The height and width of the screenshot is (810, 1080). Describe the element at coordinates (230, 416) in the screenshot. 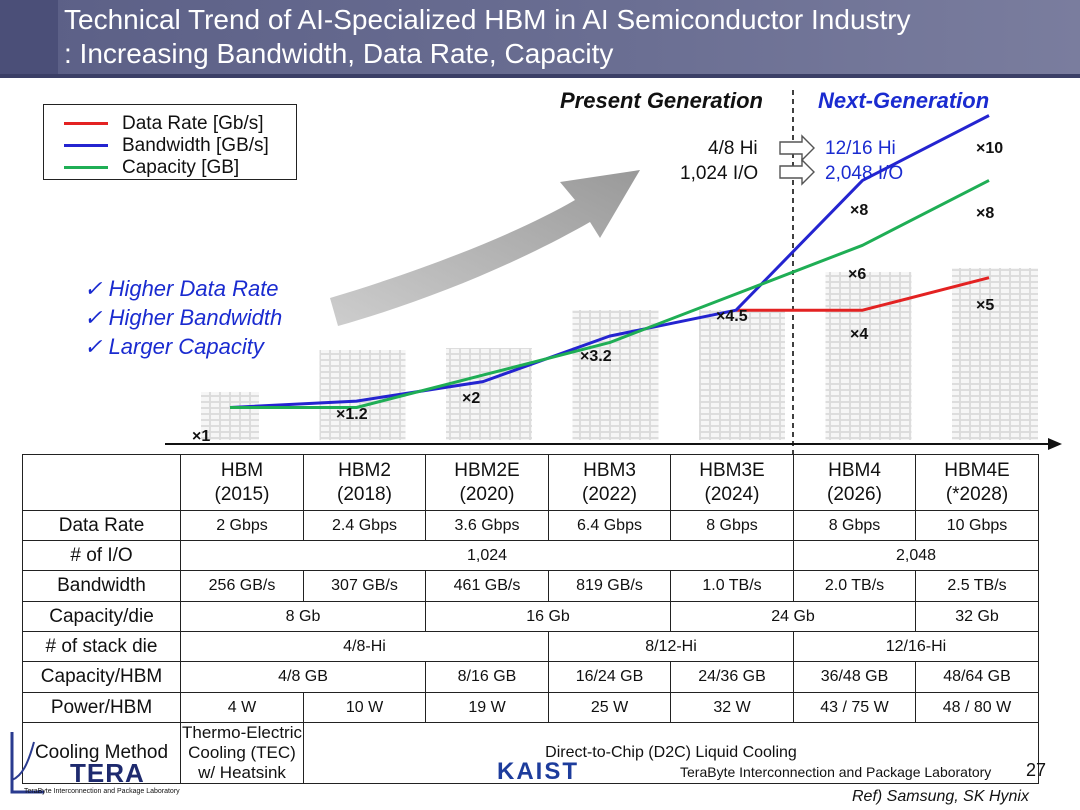

I see `hbm-stack-hbm` at that location.